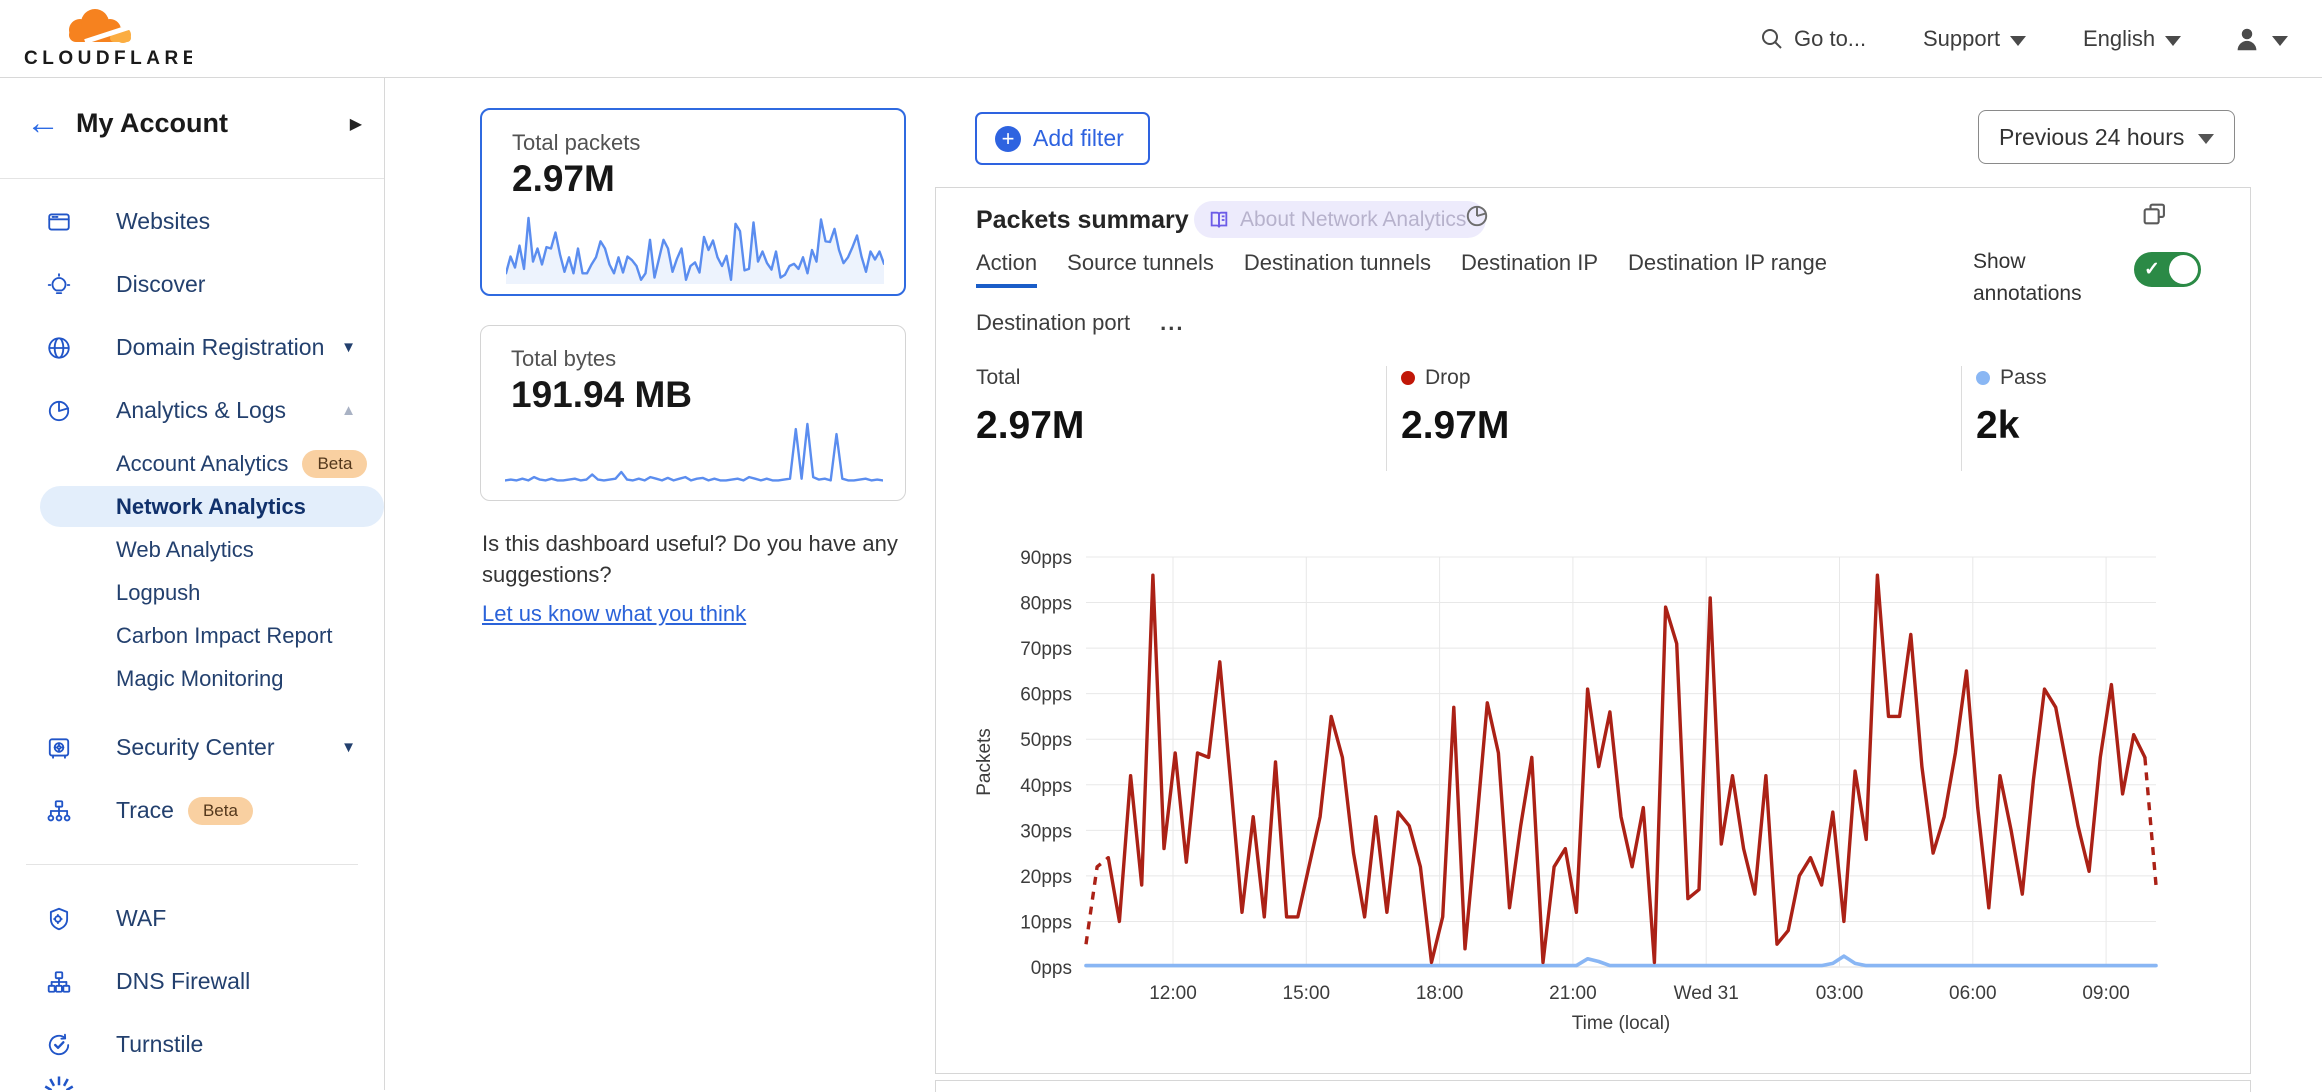 Image resolution: width=2322 pixels, height=1092 pixels. Describe the element at coordinates (1051, 968) in the screenshot. I see `svg-text: 0pps` at that location.